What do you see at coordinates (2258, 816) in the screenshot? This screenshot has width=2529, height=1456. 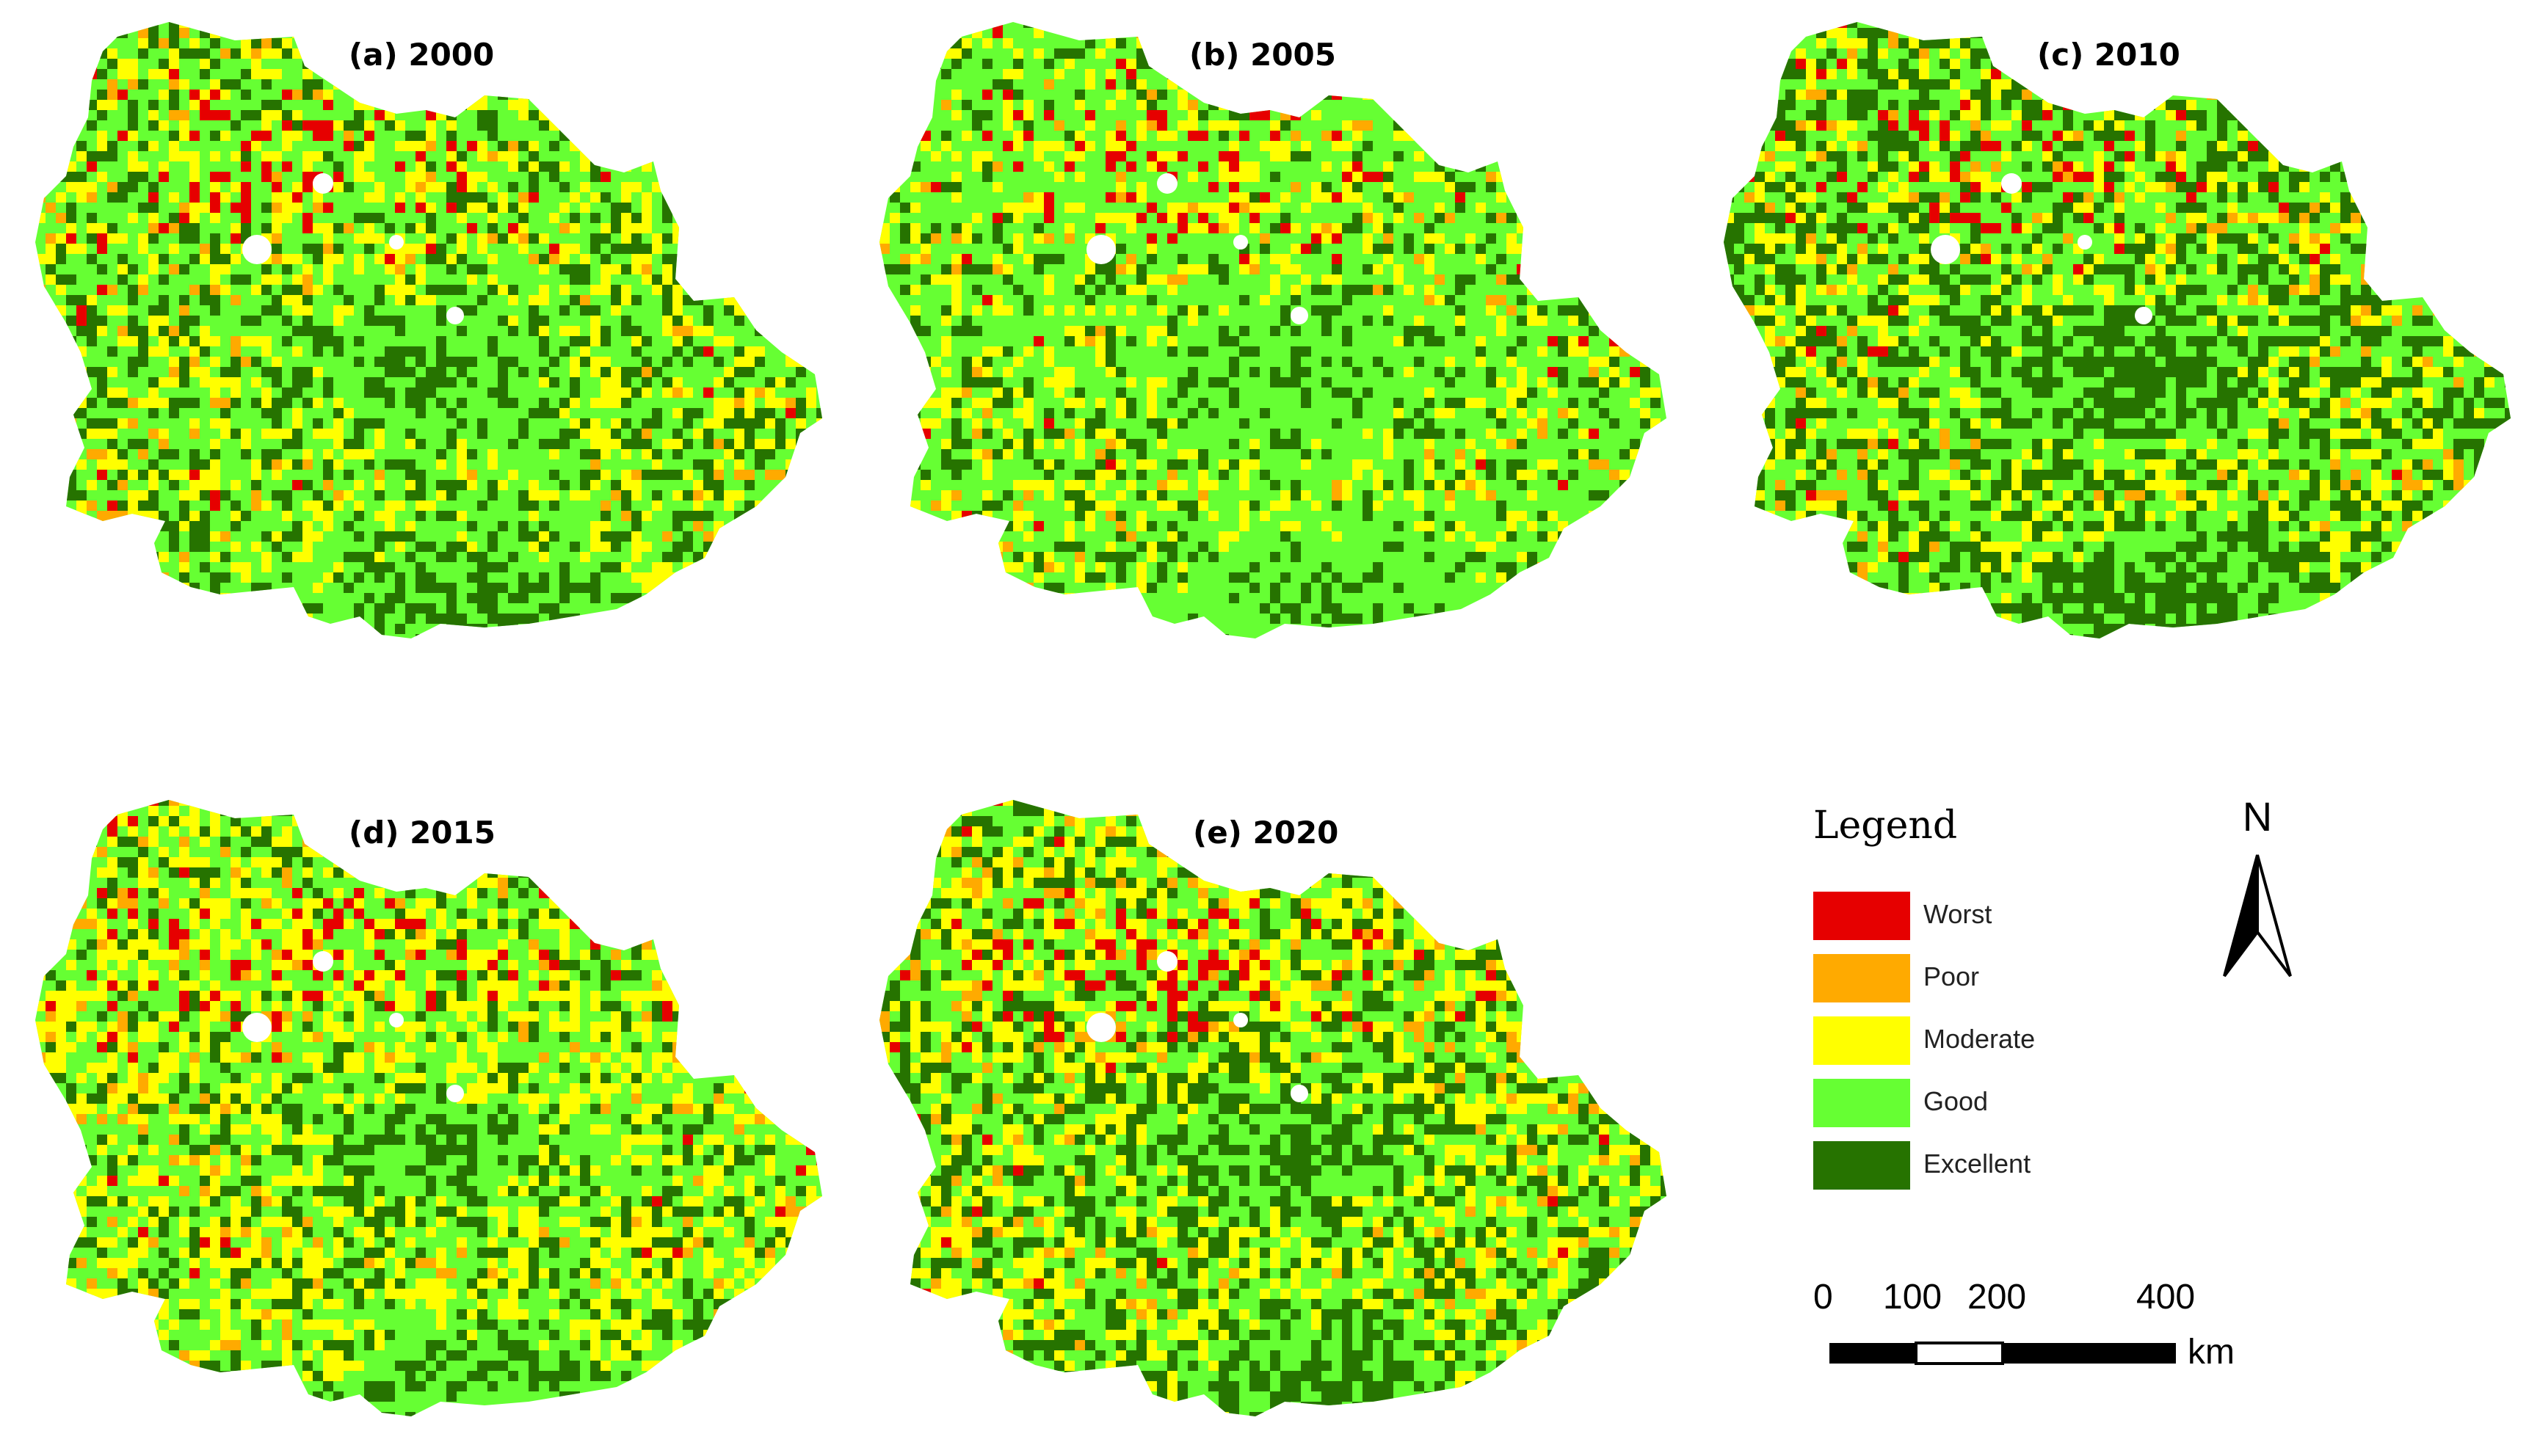 I see `north-label: N` at bounding box center [2258, 816].